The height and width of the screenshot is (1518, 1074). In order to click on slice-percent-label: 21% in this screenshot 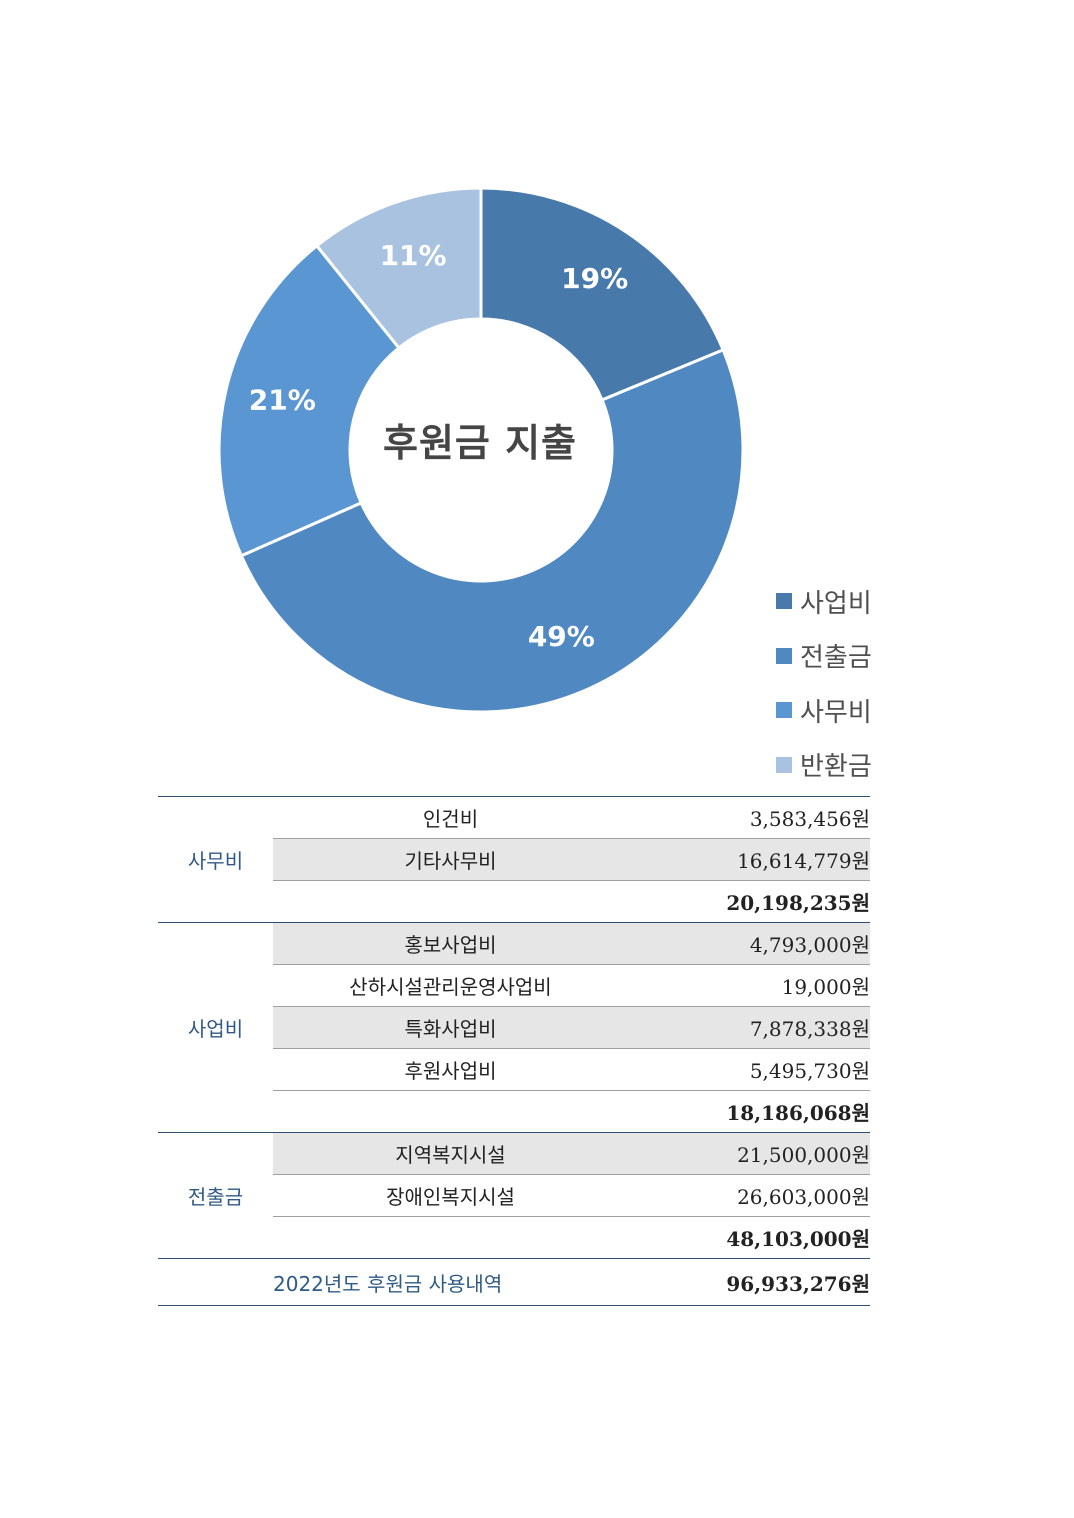, I will do `click(282, 400)`.